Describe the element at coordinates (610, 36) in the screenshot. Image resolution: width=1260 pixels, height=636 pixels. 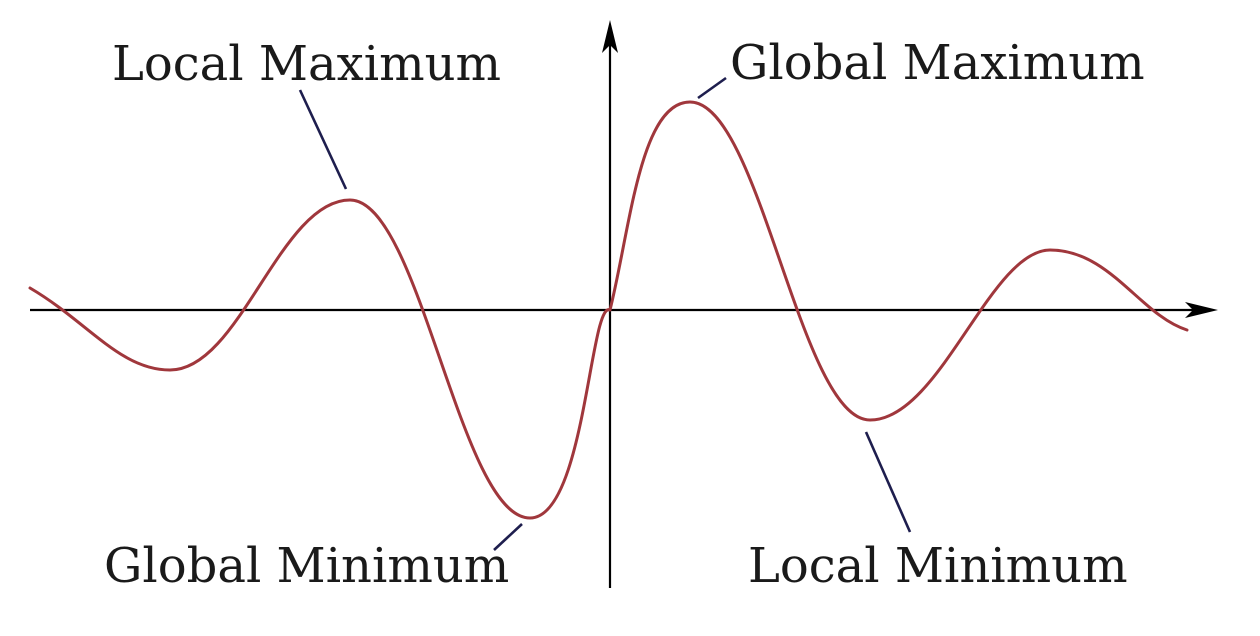
I see `y-axis-arrowhead` at that location.